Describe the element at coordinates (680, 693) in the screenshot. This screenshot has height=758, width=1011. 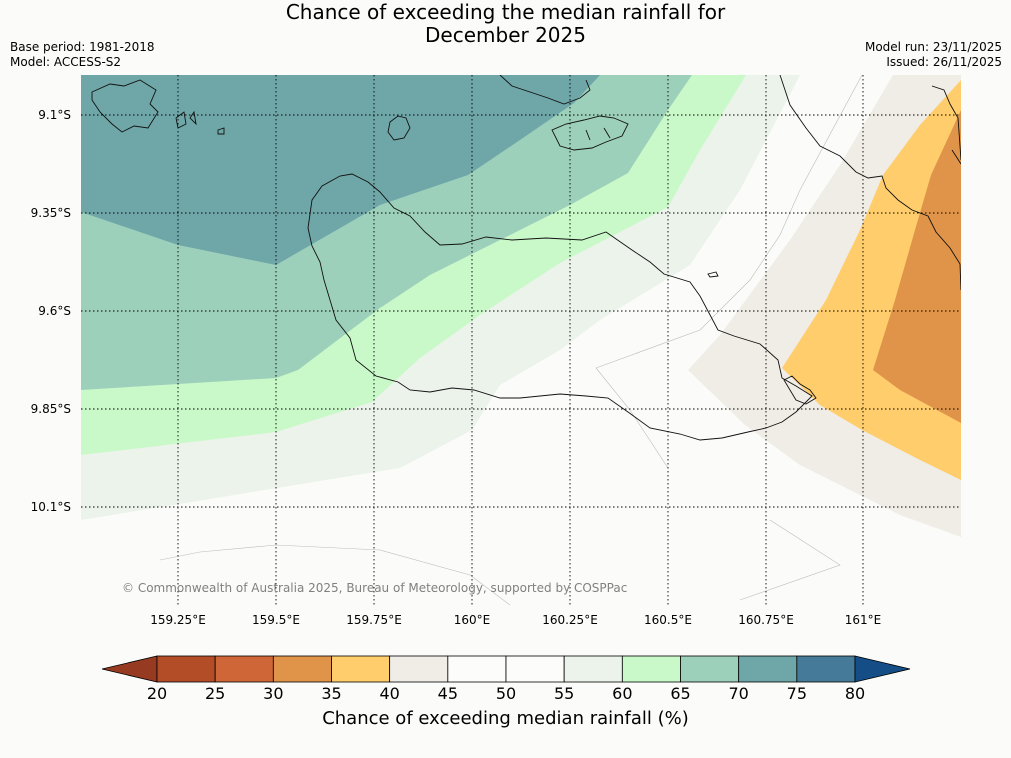
I see `colorbar-label: 65` at that location.